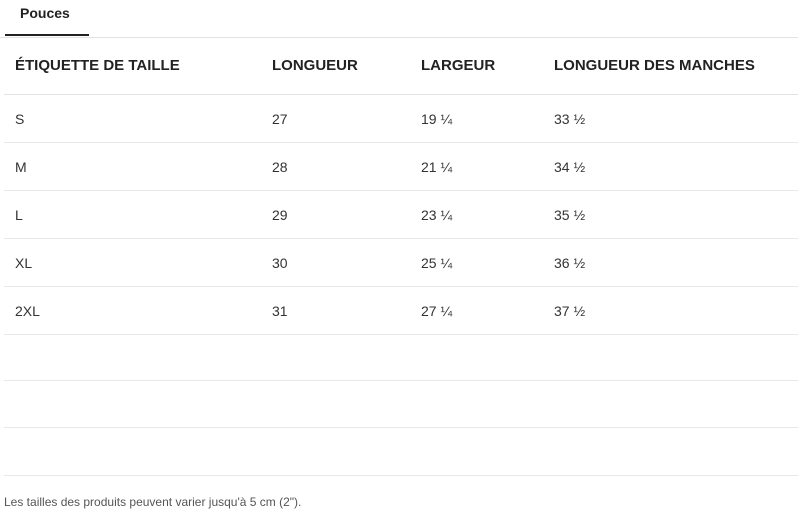 This screenshot has width=798, height=521. What do you see at coordinates (335, 66) in the screenshot?
I see `header-length: LONGUEUR` at bounding box center [335, 66].